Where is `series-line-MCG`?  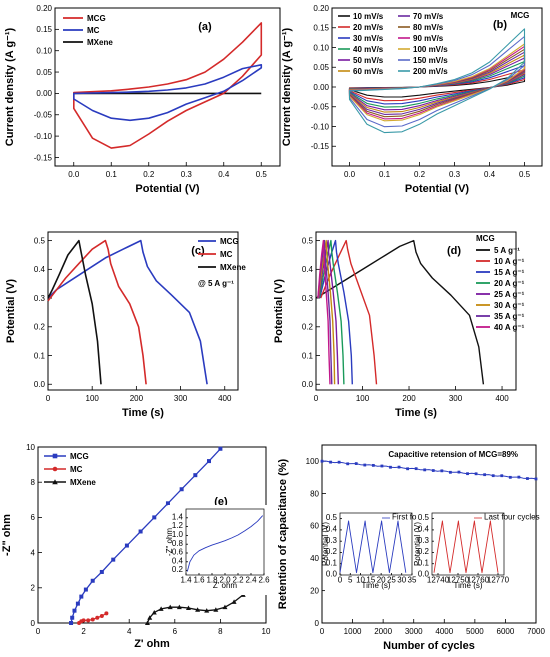 series-line-MCG is located at coordinates (127, 312).